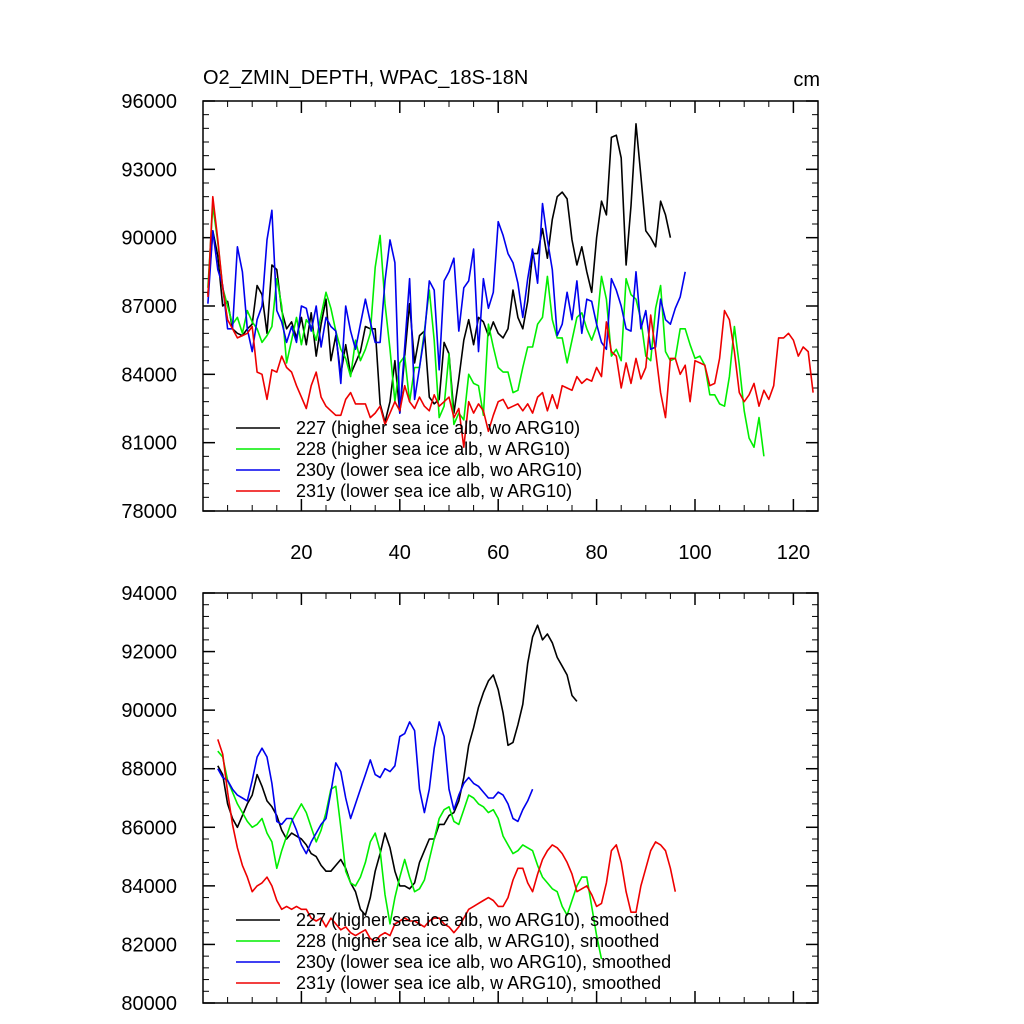  Describe the element at coordinates (806, 80) in the screenshot. I see `units-label: cm` at that location.